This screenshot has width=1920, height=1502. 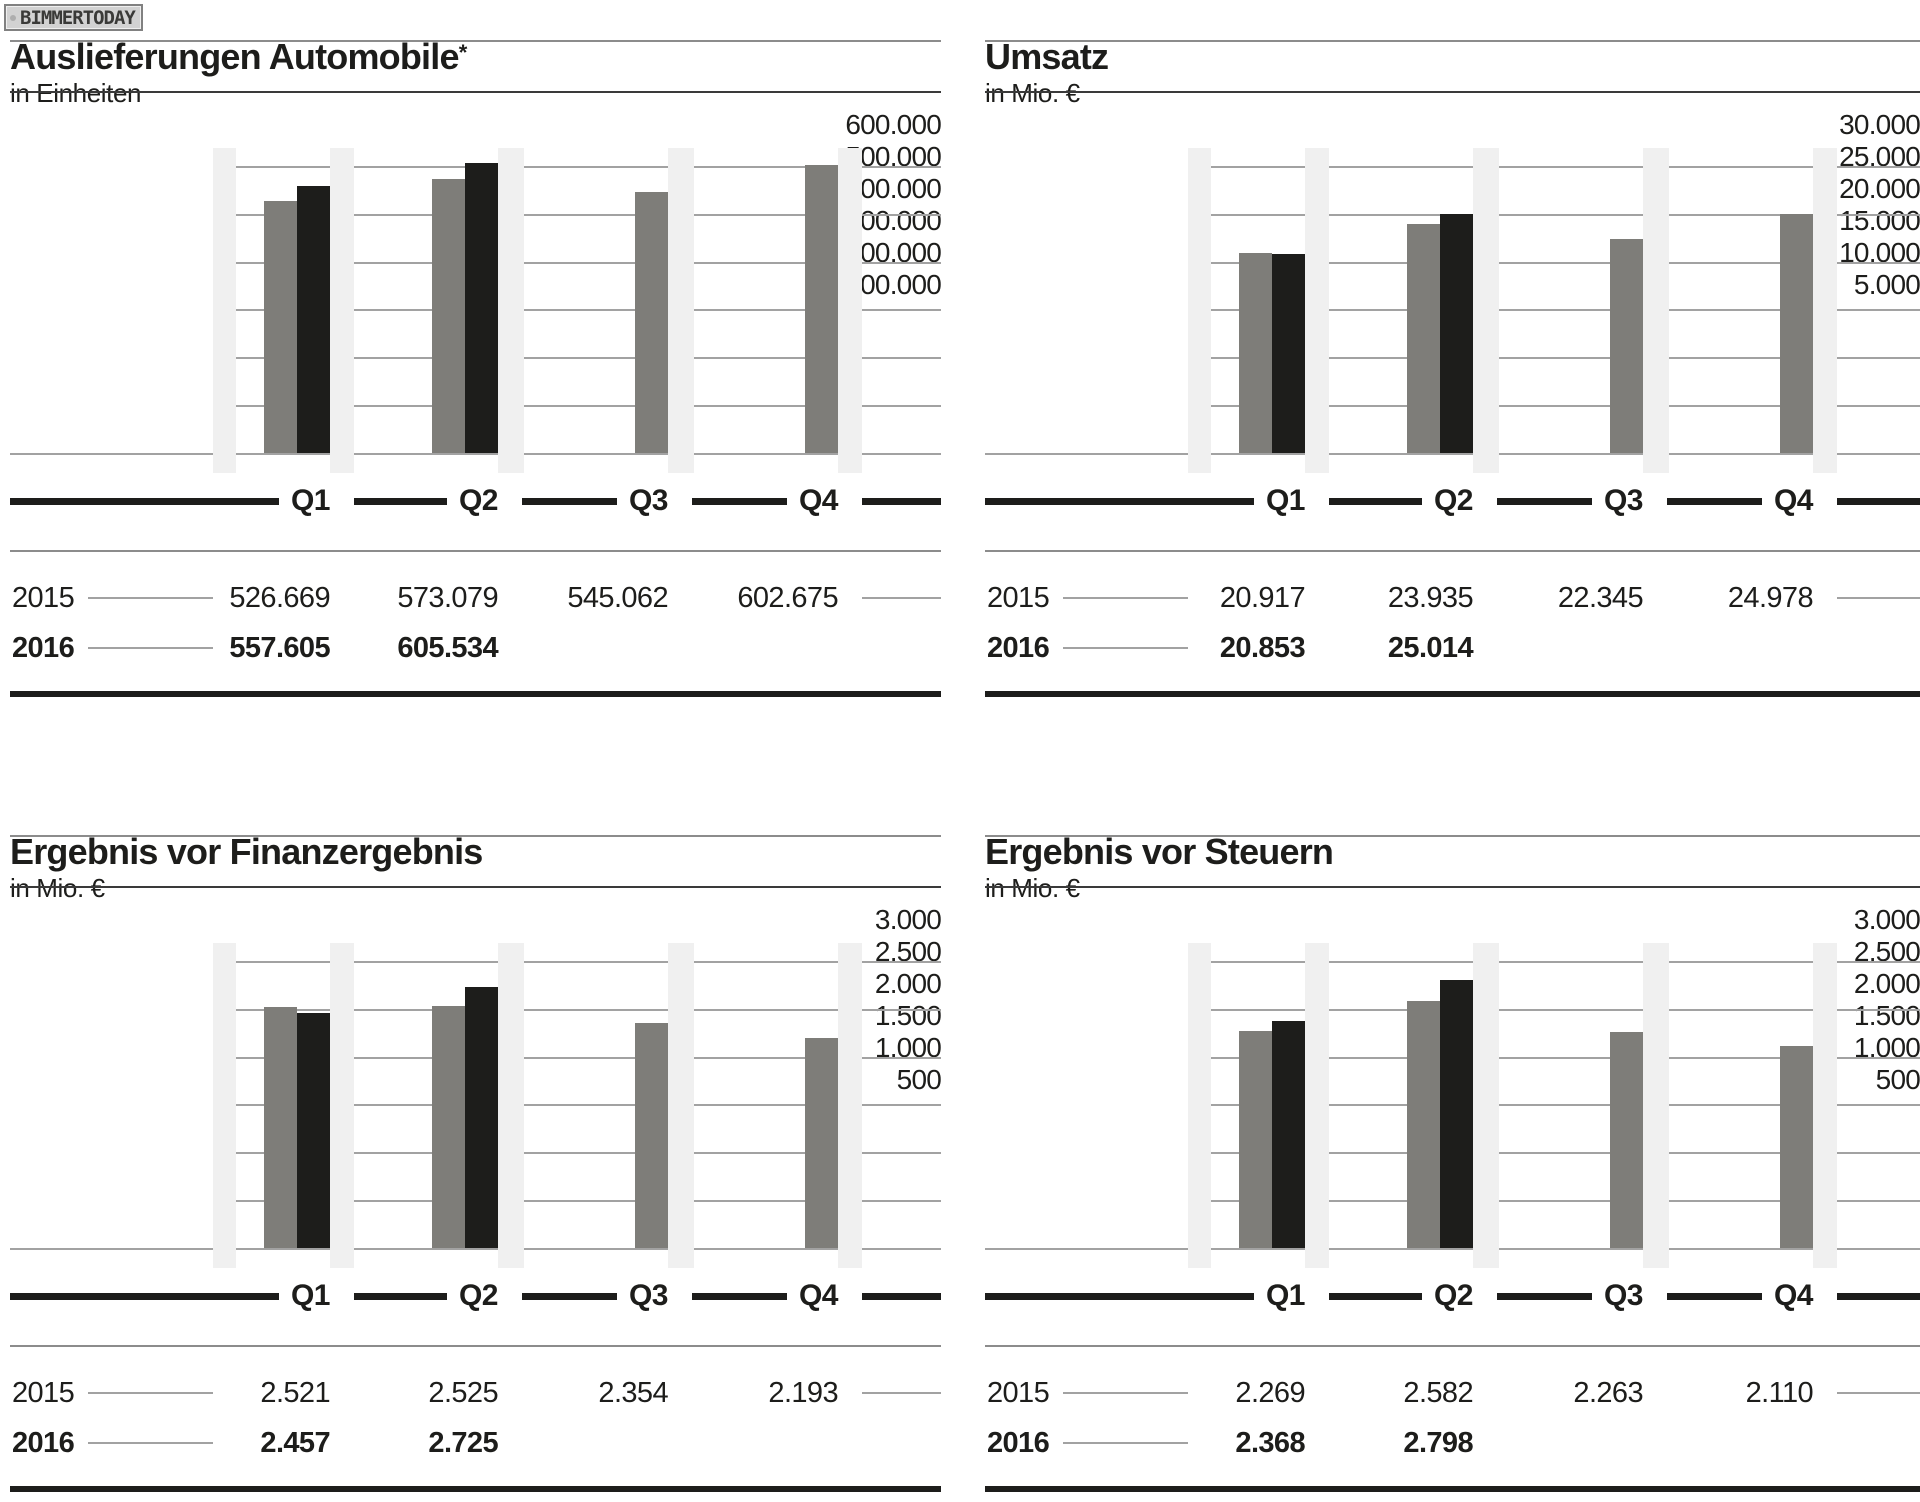 I want to click on y-tick-label: 20.000, so click(x=1879, y=188).